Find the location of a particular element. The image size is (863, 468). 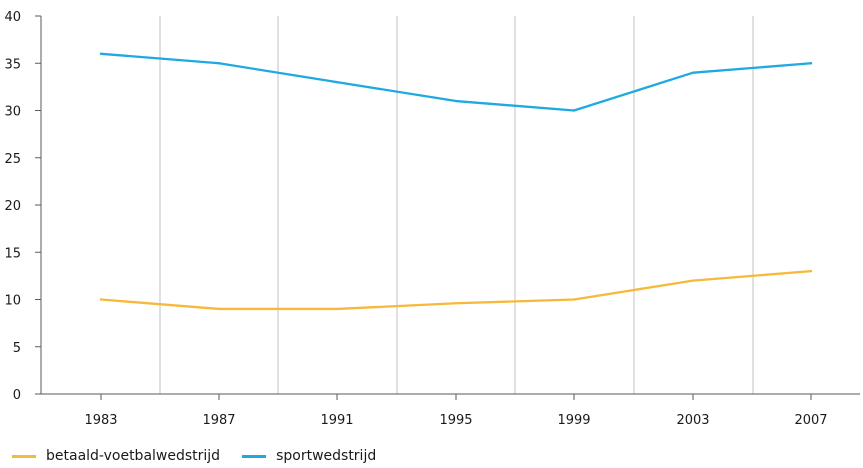

legend: betaald-voetbalwedstrijd sportwedstrijd is located at coordinates (205, 456).